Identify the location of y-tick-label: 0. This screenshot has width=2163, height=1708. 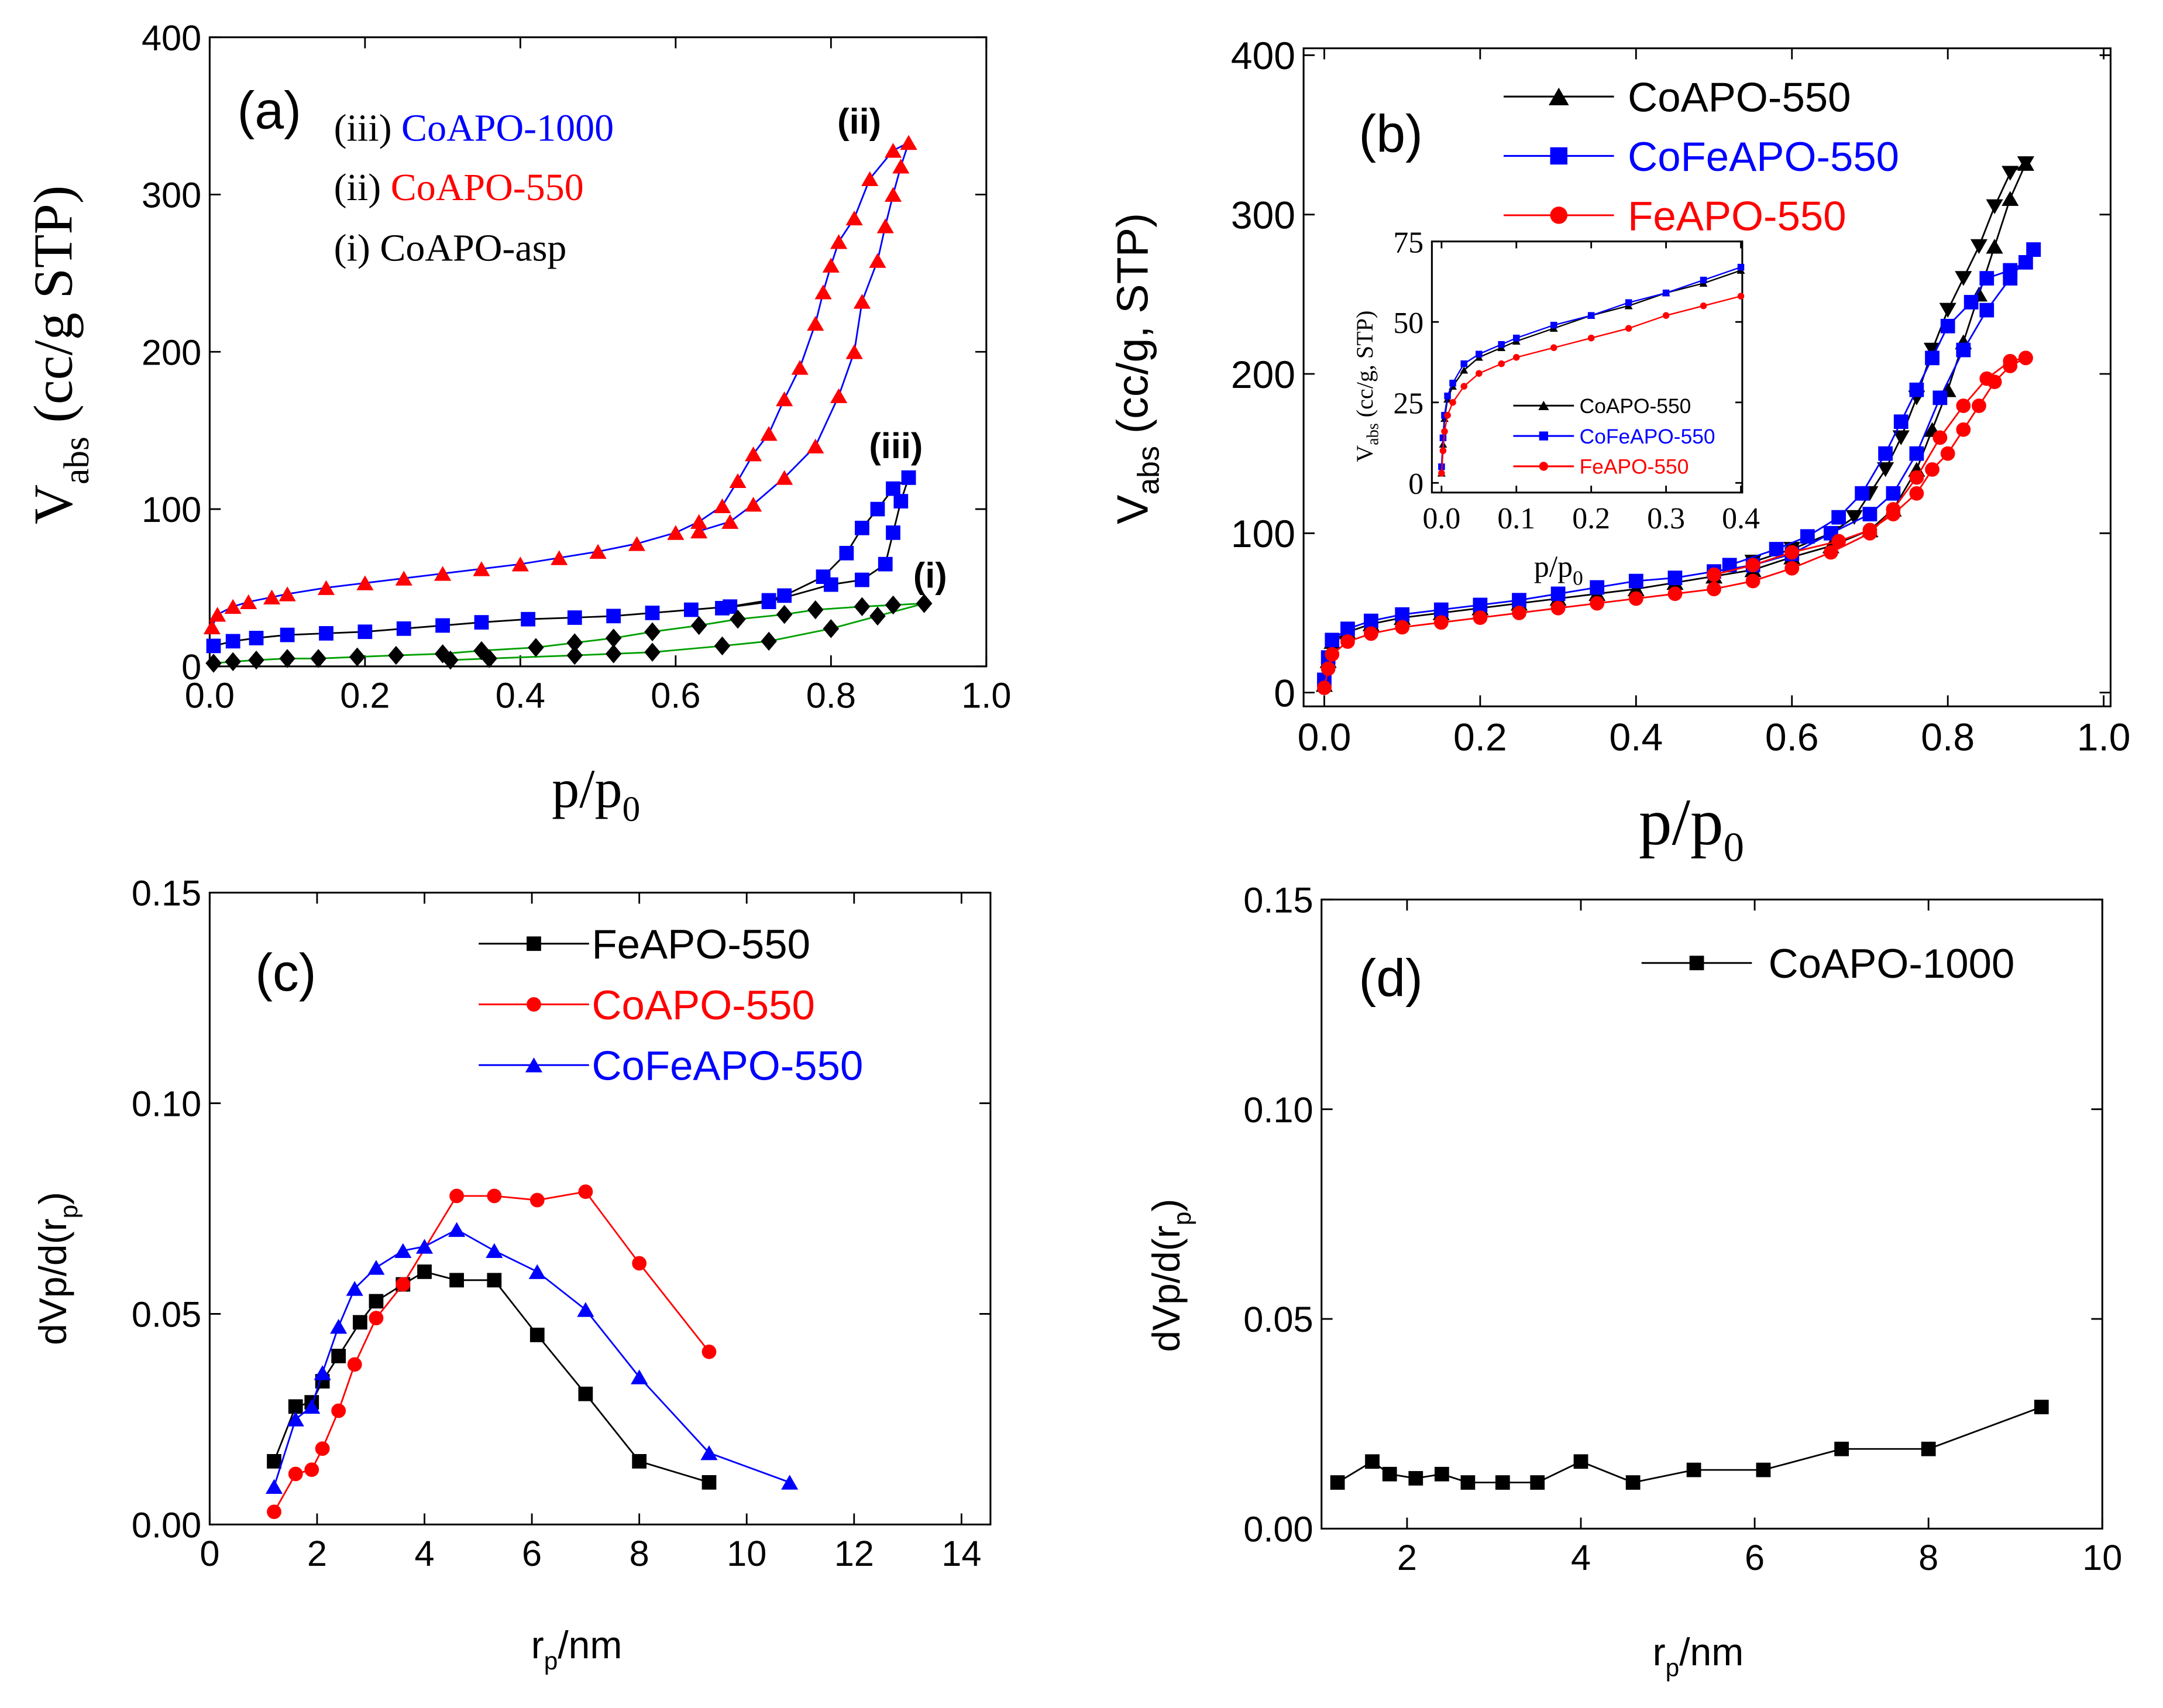
(1284, 692).